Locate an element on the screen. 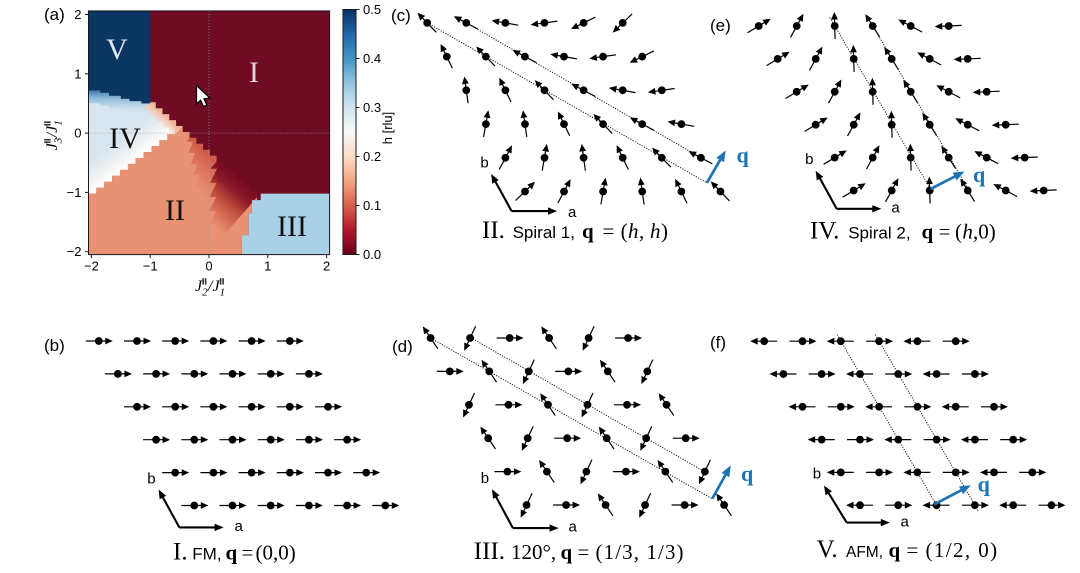  svg-text: IV. is located at coordinates (824, 230).